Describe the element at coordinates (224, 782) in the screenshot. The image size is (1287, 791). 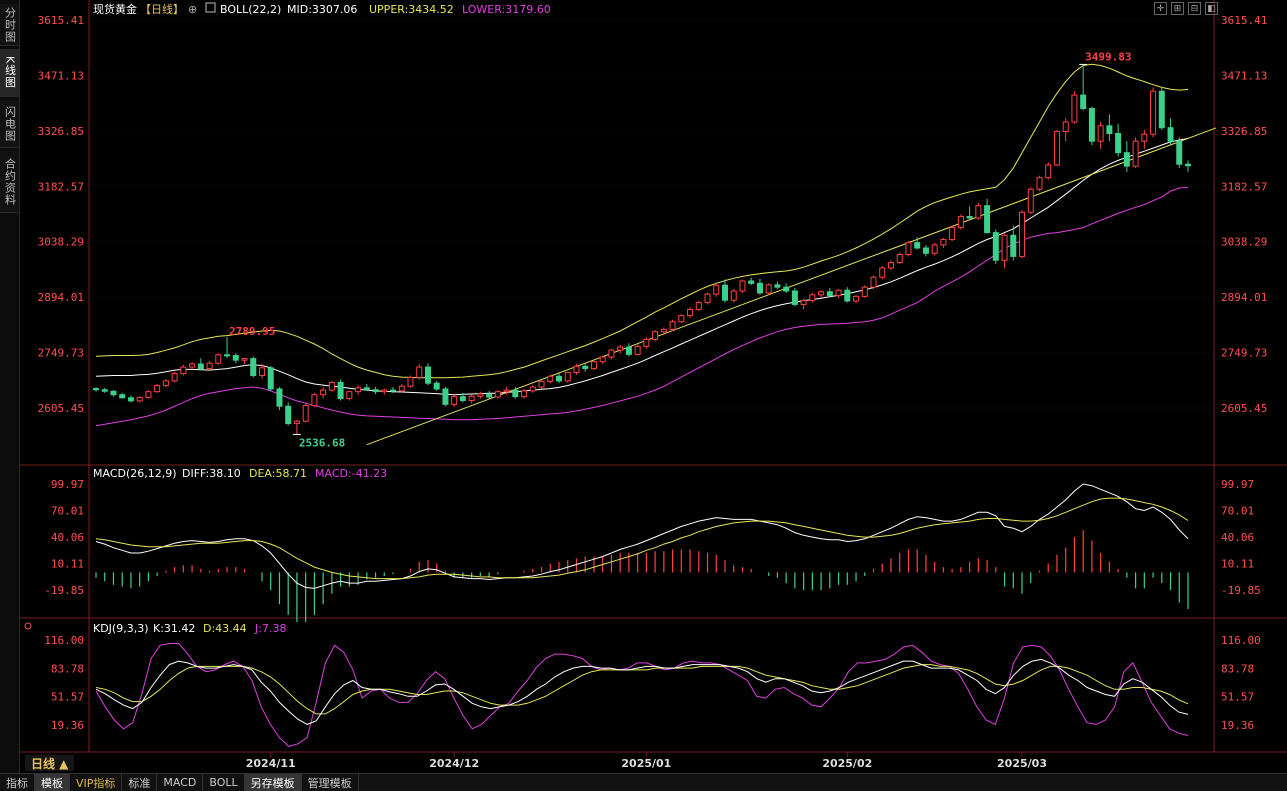
I see `tab-boll: BOLL` at that location.